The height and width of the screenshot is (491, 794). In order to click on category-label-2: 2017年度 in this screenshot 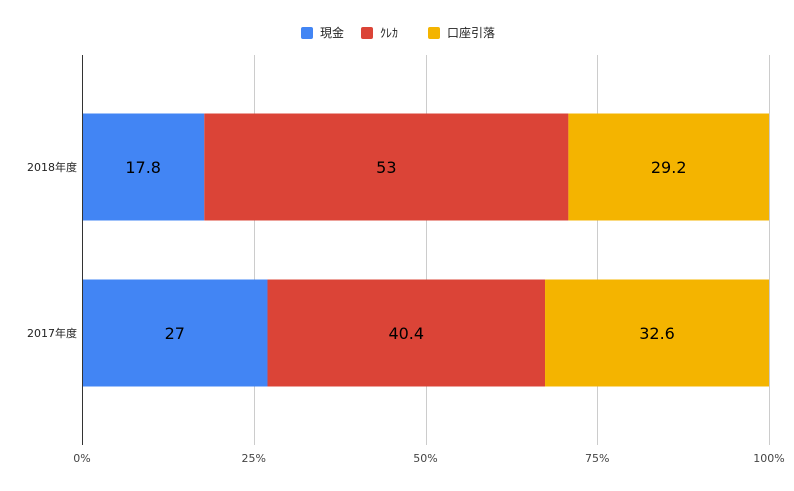, I will do `click(52, 333)`.